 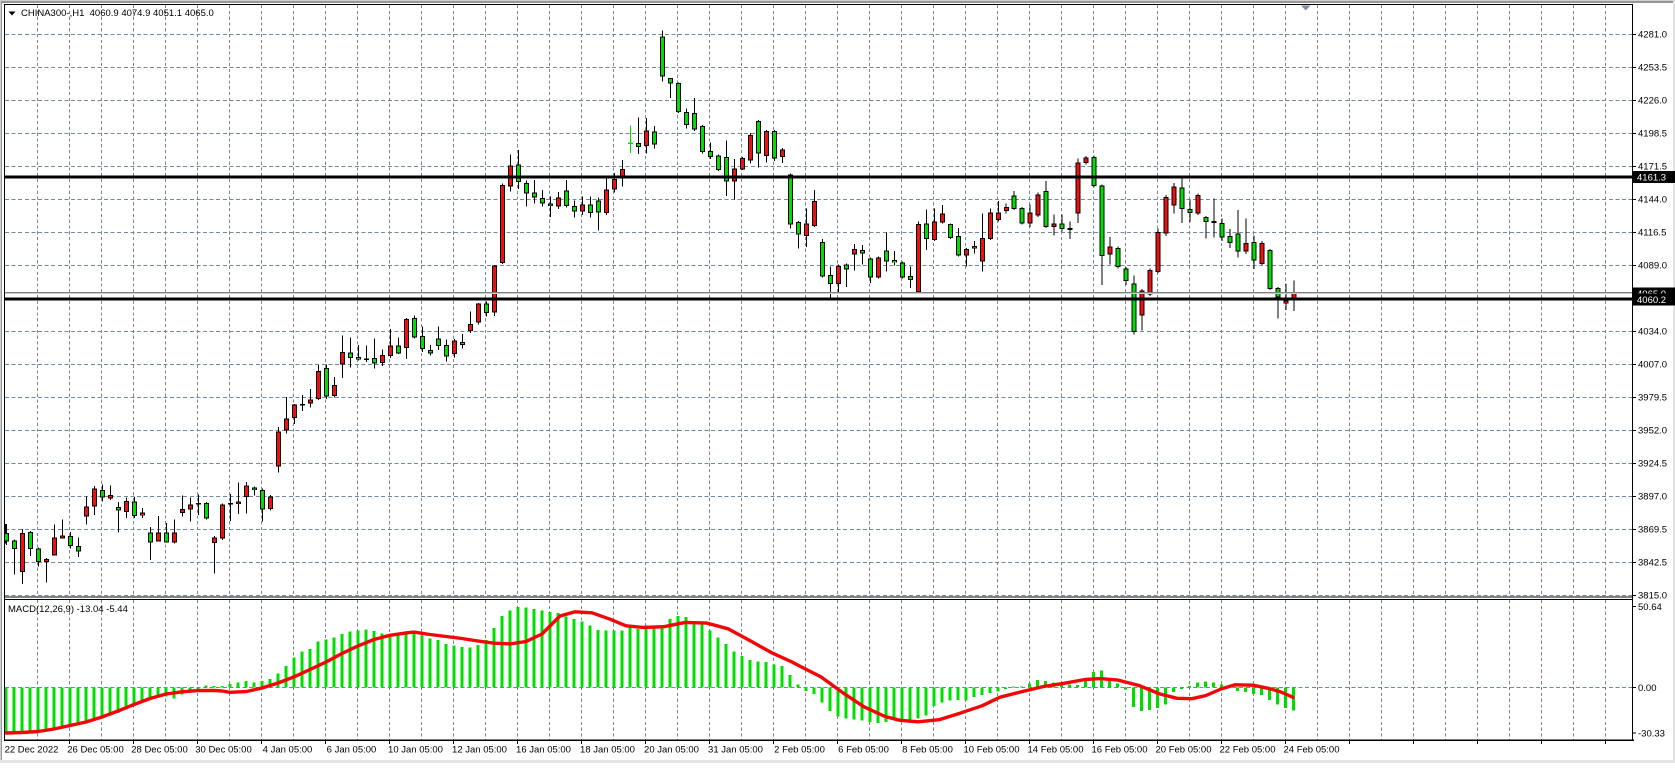 I want to click on svg-text: 8 Feb 05:00, so click(x=927, y=750).